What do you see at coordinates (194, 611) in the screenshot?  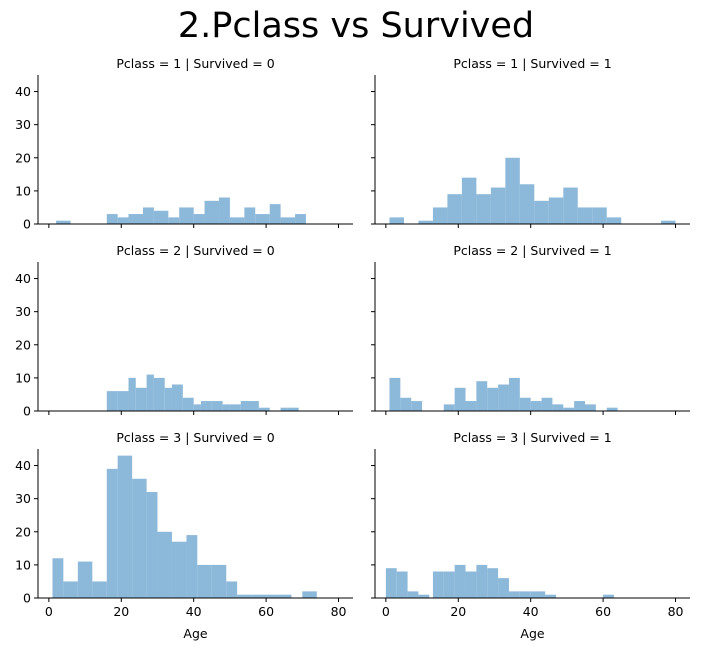 I see `x-tick-label: 40` at bounding box center [194, 611].